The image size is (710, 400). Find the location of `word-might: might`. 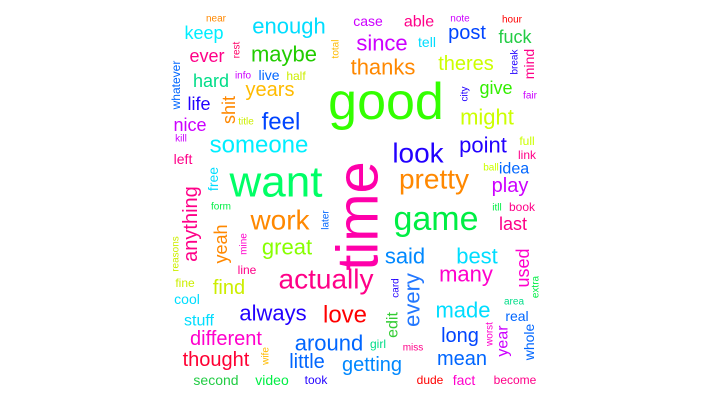

word-might: might is located at coordinates (487, 117).